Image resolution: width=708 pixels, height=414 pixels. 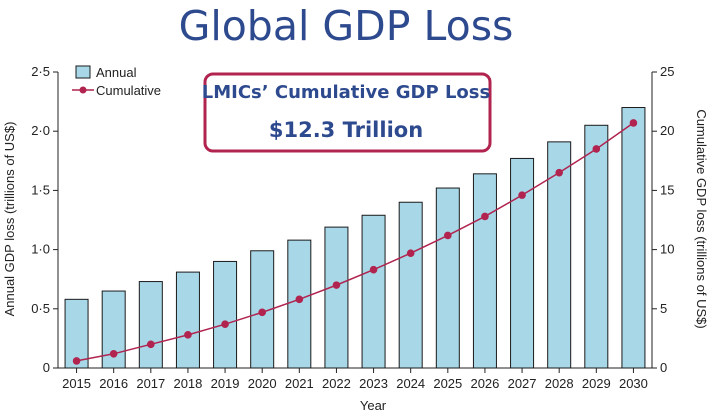 What do you see at coordinates (484, 271) in the screenshot?
I see `bar-2026` at bounding box center [484, 271].